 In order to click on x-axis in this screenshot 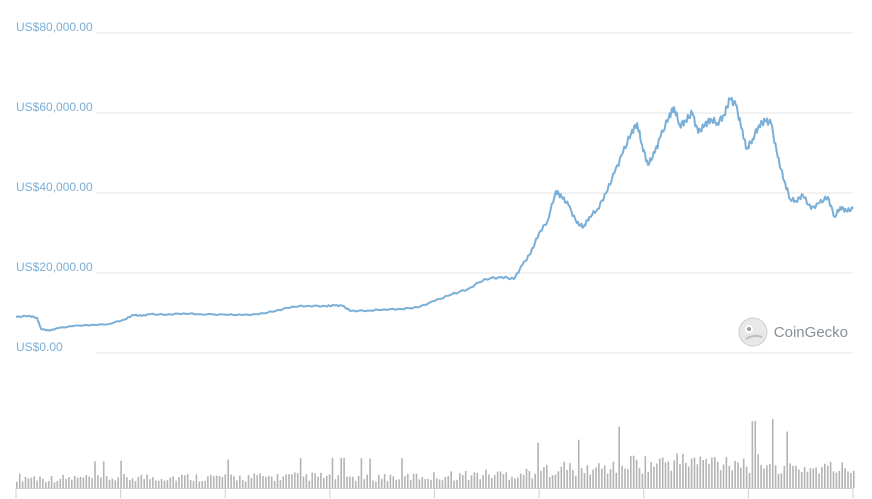, I will do `click(434, 493)`.